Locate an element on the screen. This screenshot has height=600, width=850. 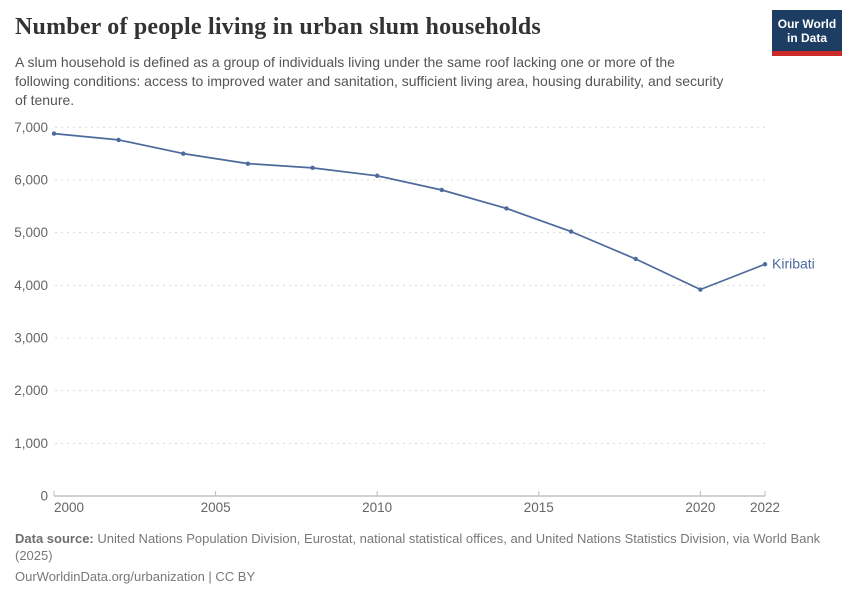
license-row: OurWorldinData.org/urbanization | CC BY is located at coordinates (425, 577).